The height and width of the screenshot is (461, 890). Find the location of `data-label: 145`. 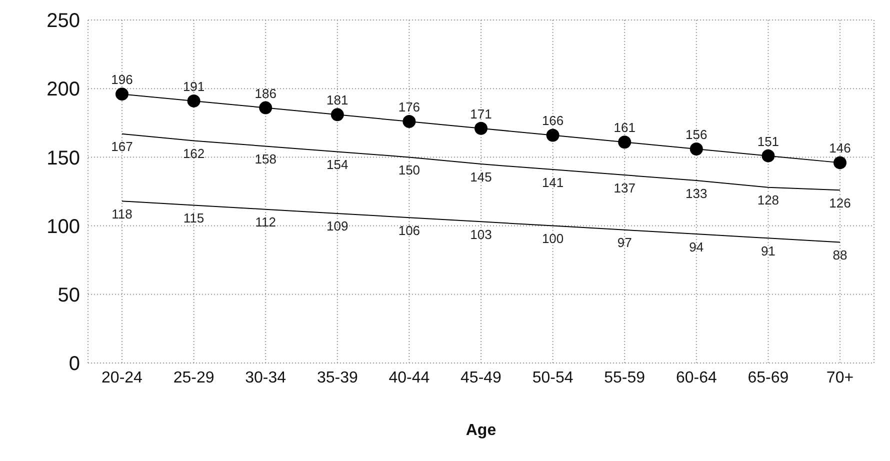

data-label: 145 is located at coordinates (481, 176).